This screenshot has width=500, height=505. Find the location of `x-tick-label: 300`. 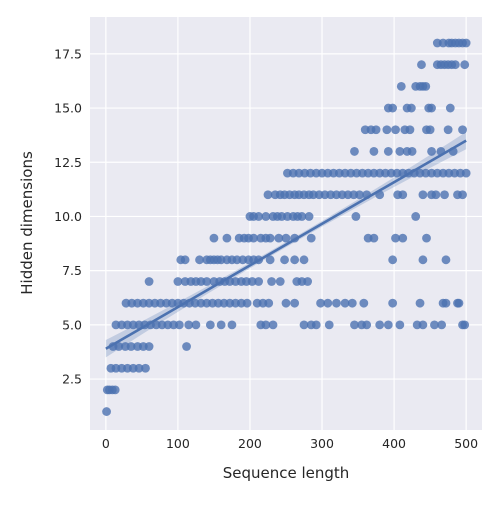

x-tick-label: 300 is located at coordinates (322, 443).